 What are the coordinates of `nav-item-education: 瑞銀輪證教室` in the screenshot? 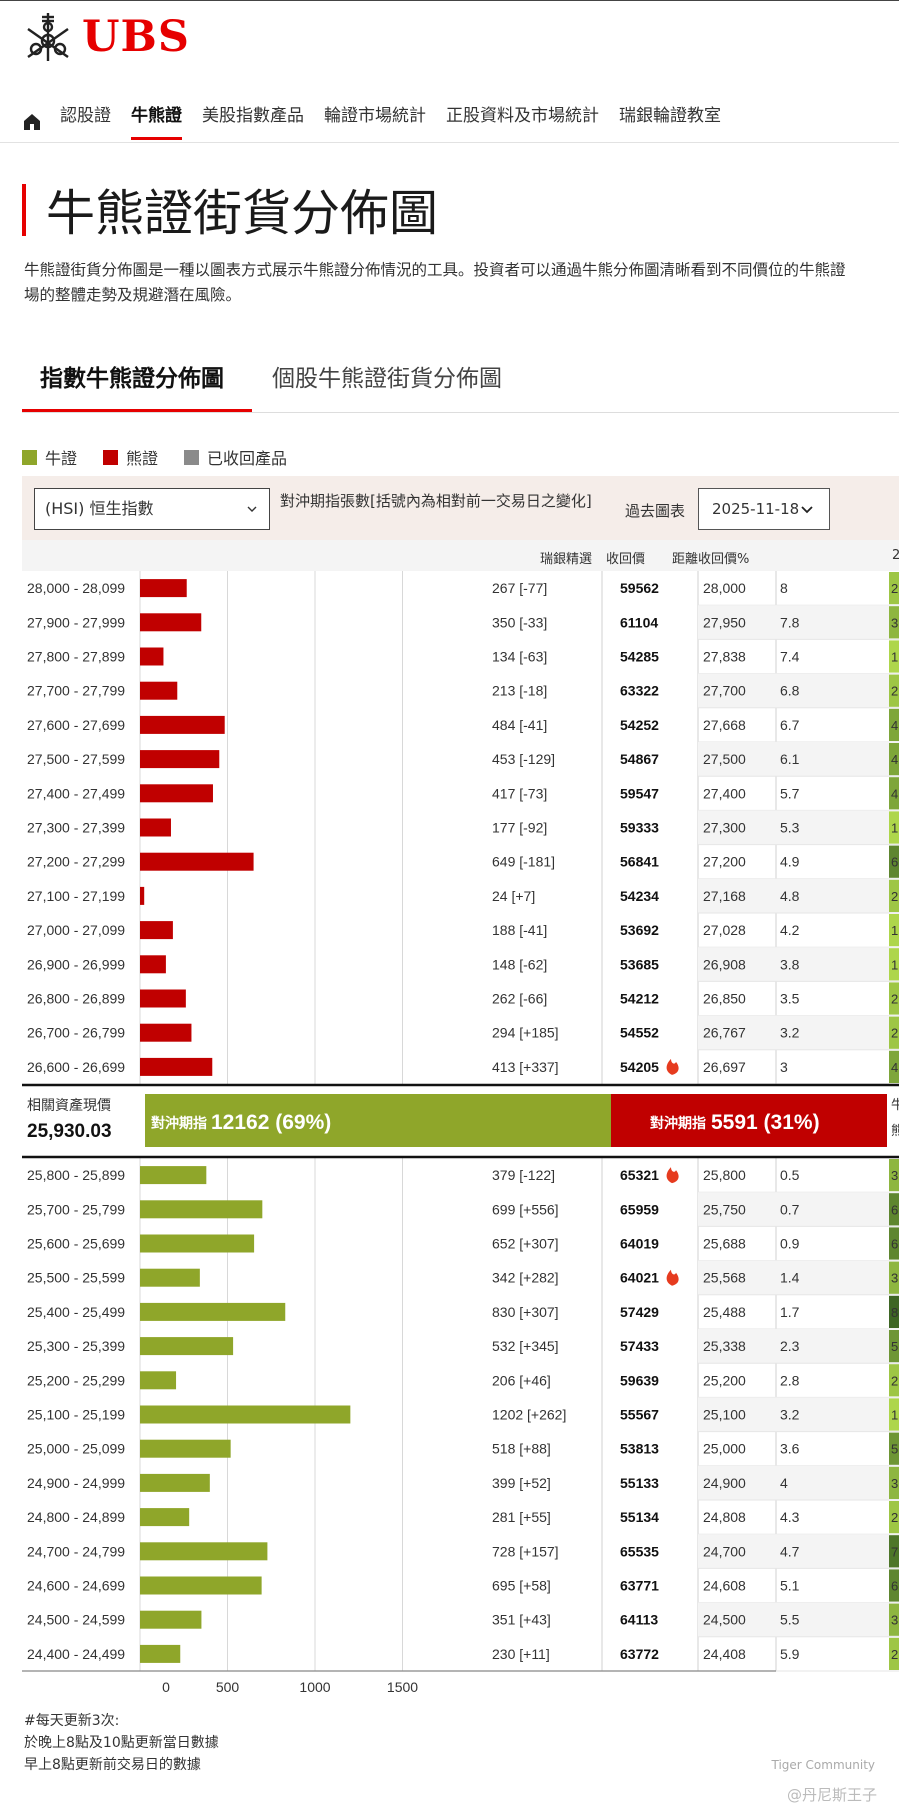 It's located at (670, 116).